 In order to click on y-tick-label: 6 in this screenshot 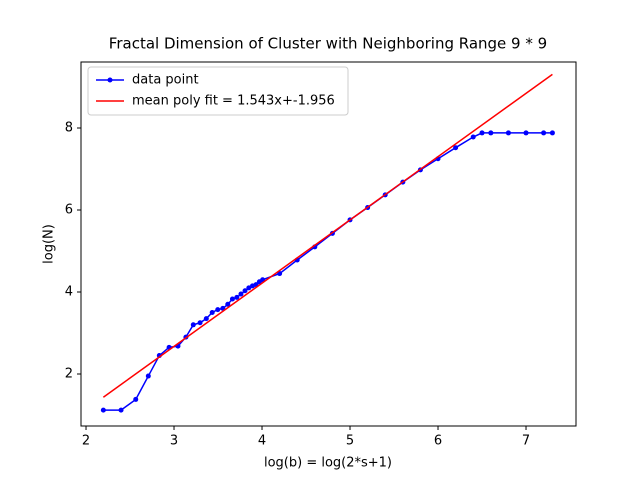, I will do `click(69, 210)`.